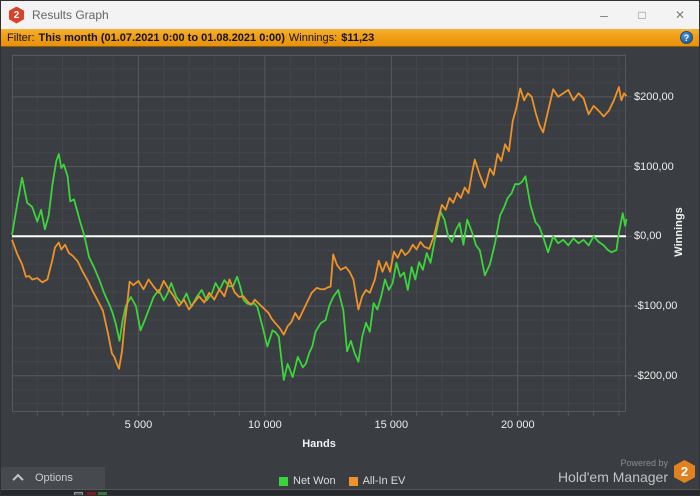 This screenshot has height=496, width=700. Describe the element at coordinates (342, 481) in the screenshot. I see `chart-legend: Net Won All-In EV` at that location.